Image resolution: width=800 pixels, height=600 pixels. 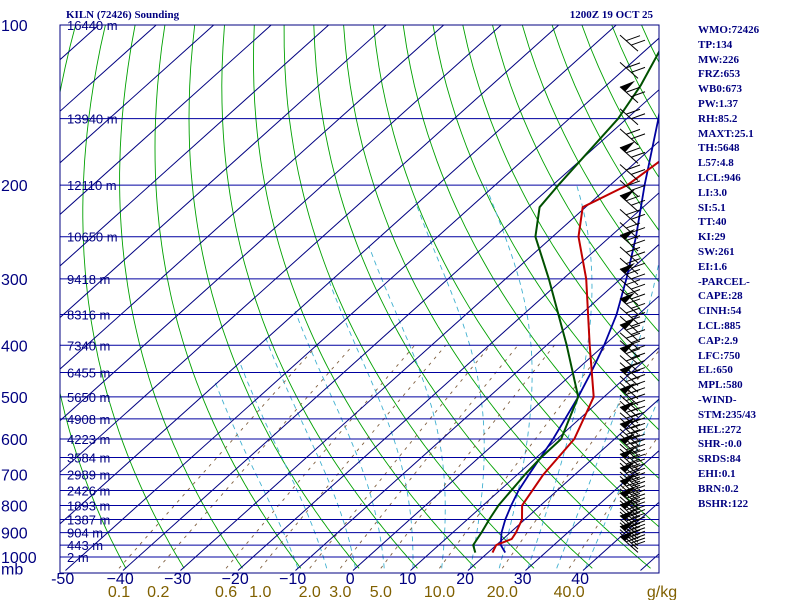 I want to click on pressure-tick-label: 900, so click(x=14, y=534).